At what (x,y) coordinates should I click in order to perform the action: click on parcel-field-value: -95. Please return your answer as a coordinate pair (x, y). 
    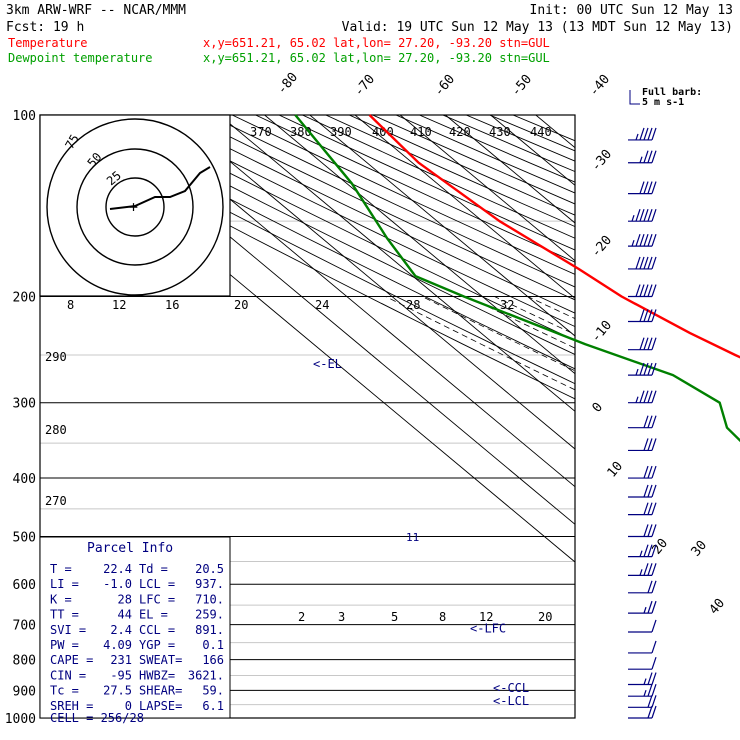
    Looking at the image, I should click on (121, 675).